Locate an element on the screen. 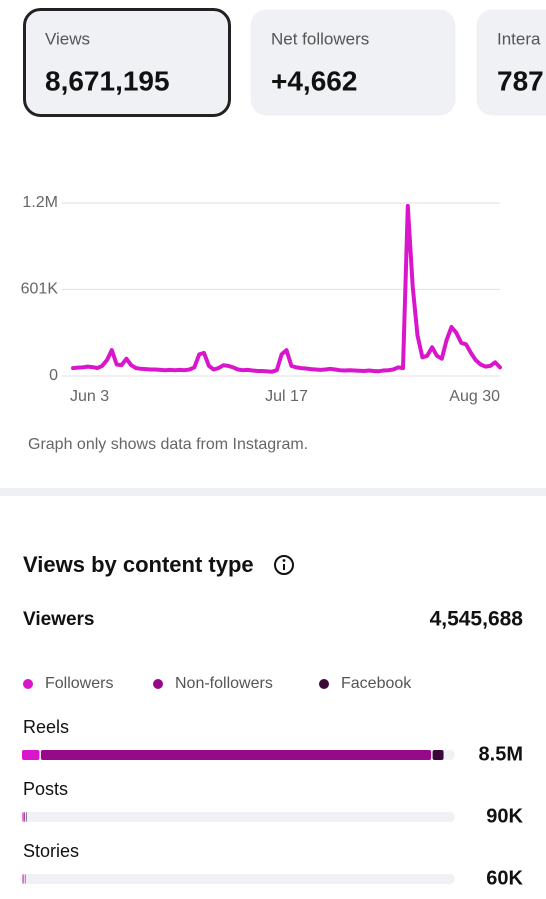  divider is located at coordinates (273, 492).